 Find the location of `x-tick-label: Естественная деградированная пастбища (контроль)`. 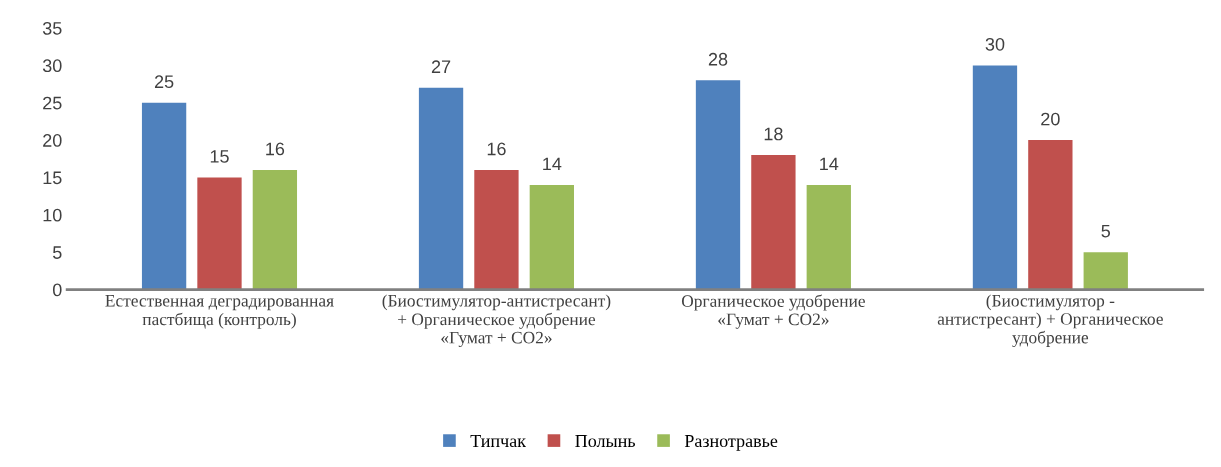

x-tick-label: Естественная деградированная пастбища (контроль) is located at coordinates (219, 312).